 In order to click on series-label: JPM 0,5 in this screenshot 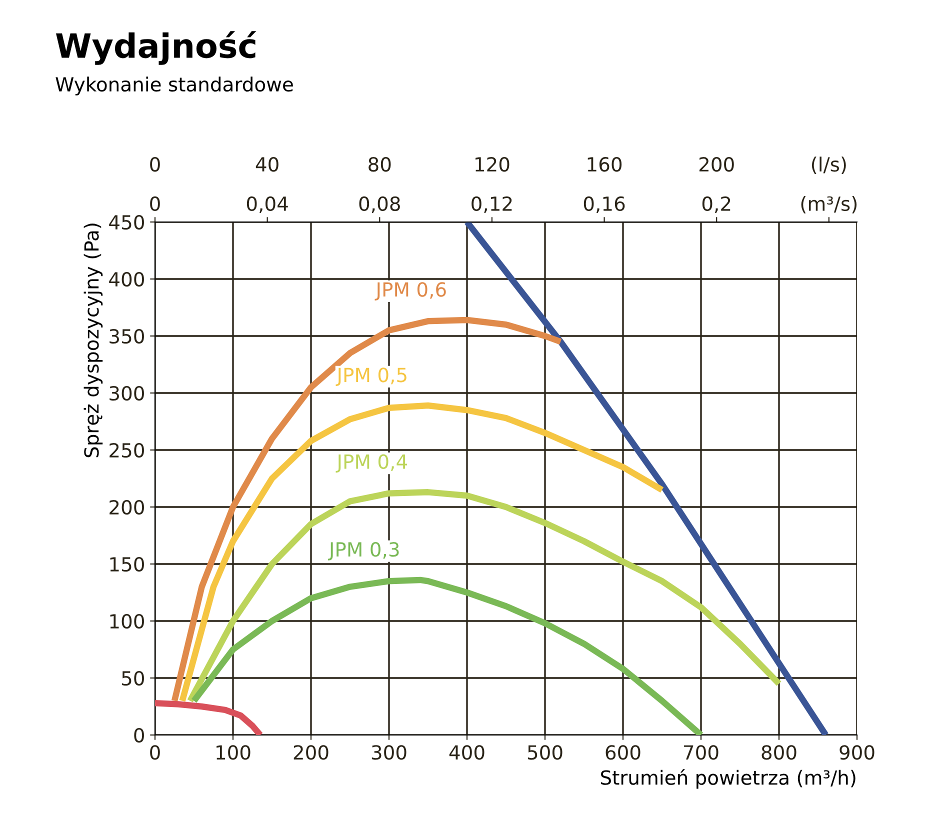, I will do `click(371, 377)`.